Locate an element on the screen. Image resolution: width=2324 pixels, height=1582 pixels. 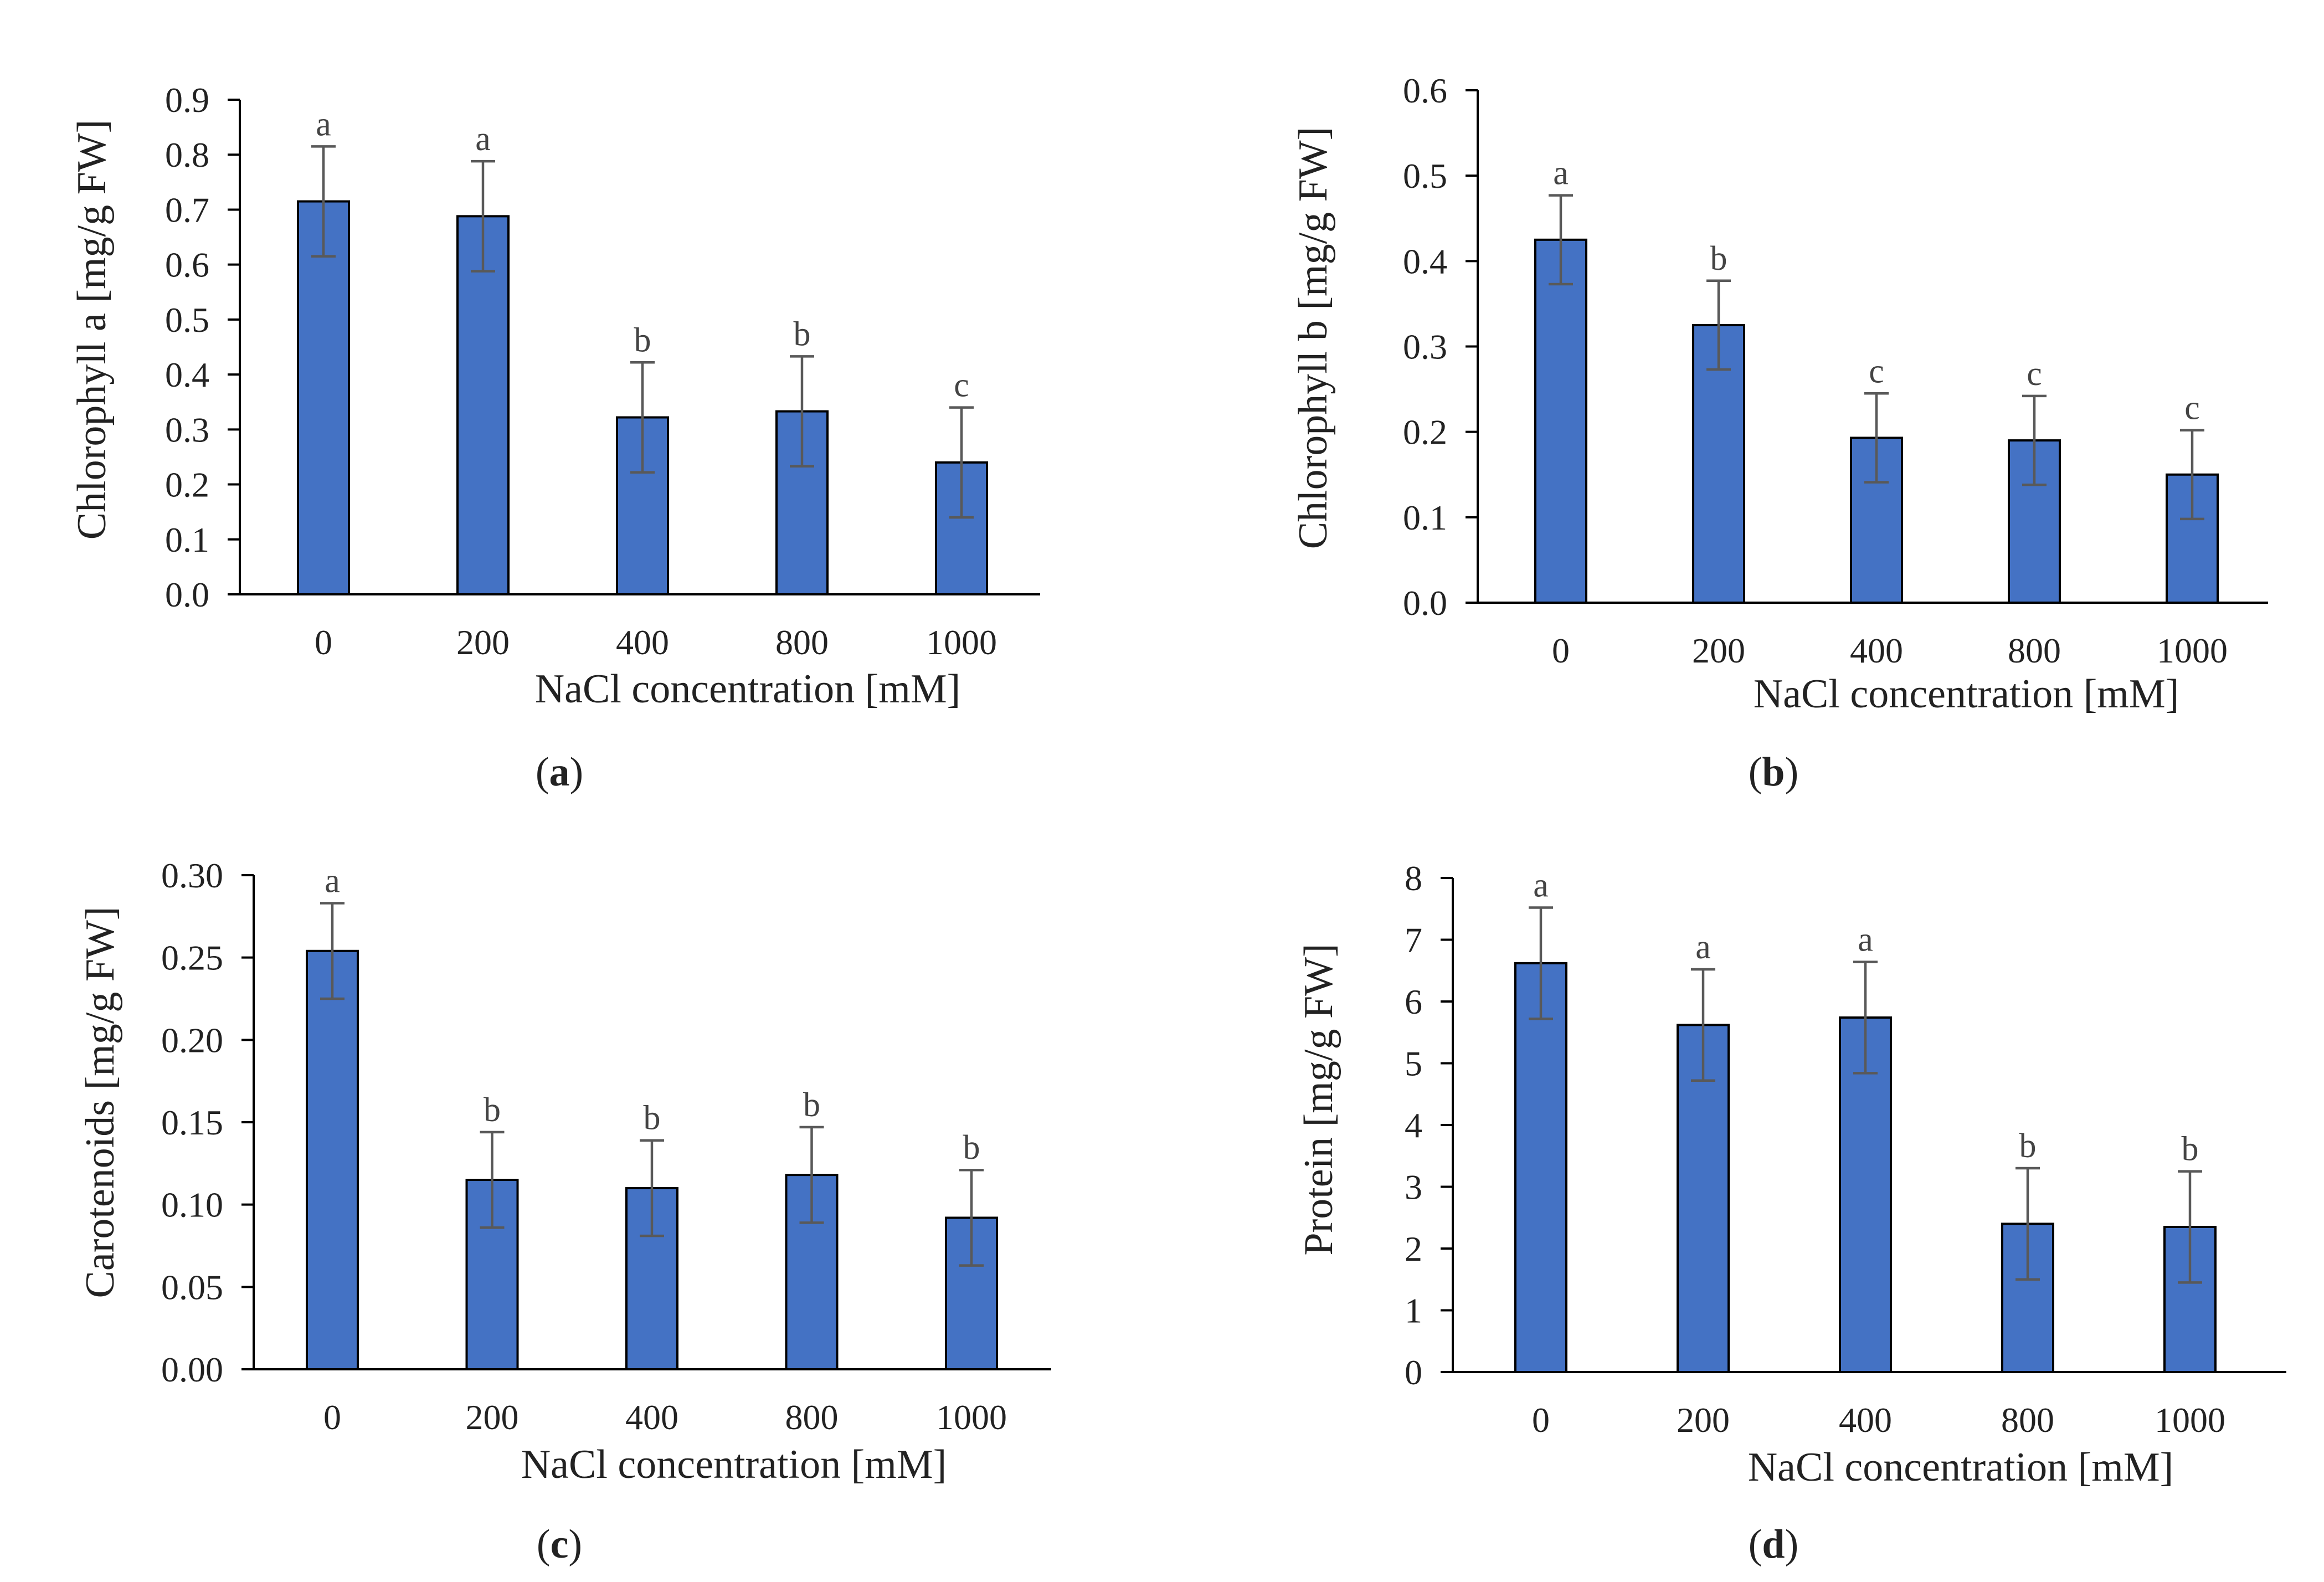
panel-a-caption-letter: a is located at coordinates (559, 772).